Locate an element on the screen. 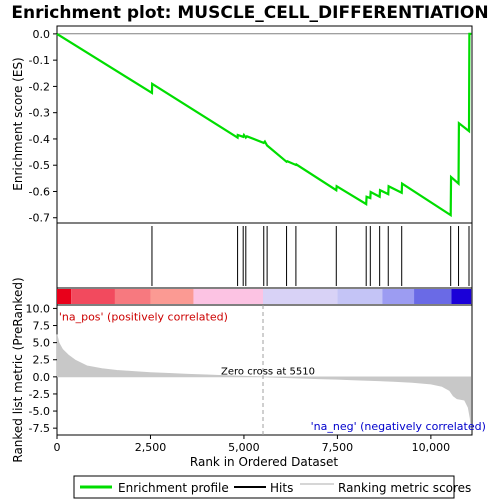 The height and width of the screenshot is (500, 500). xtick-label: 10,000 is located at coordinates (431, 447).